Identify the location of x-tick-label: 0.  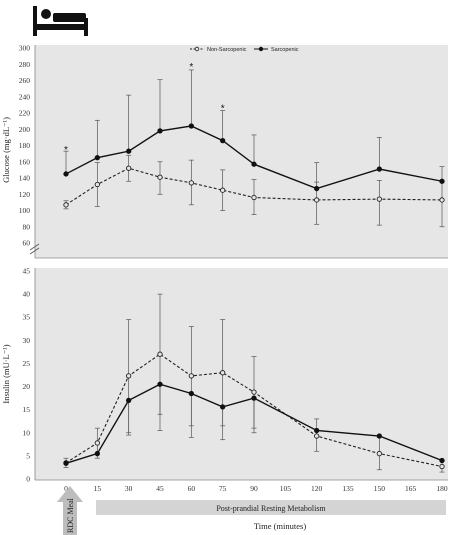
(66, 488).